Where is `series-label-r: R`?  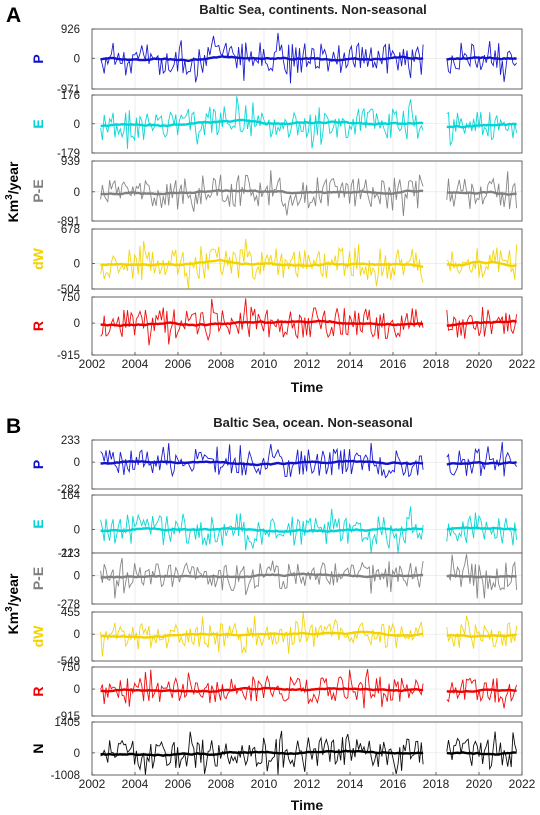 series-label-r: R is located at coordinates (38, 326).